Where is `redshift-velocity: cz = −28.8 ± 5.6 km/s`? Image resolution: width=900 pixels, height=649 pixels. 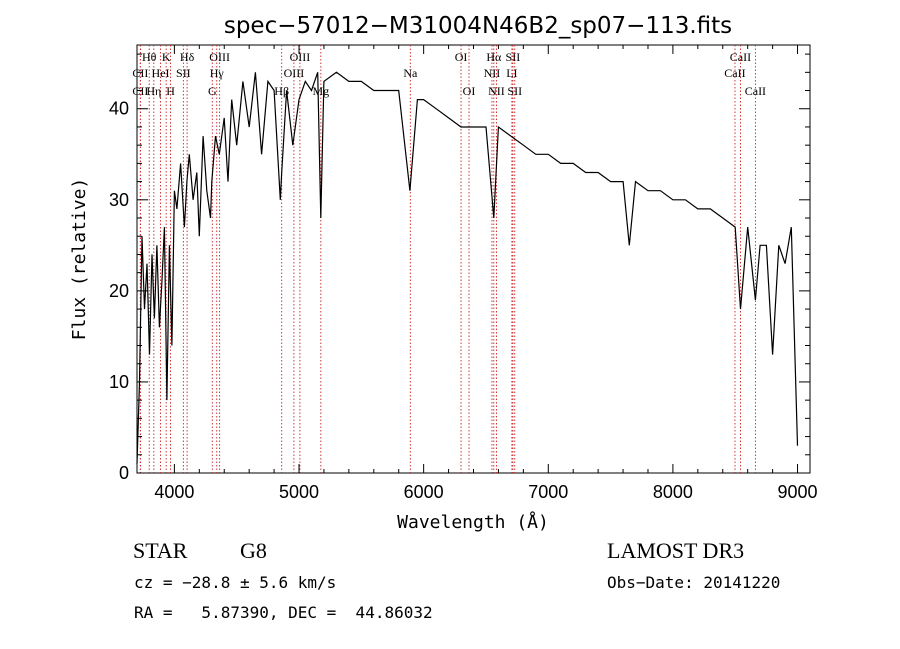
redshift-velocity: cz = −28.8 ± 5.6 km/s is located at coordinates (235, 582).